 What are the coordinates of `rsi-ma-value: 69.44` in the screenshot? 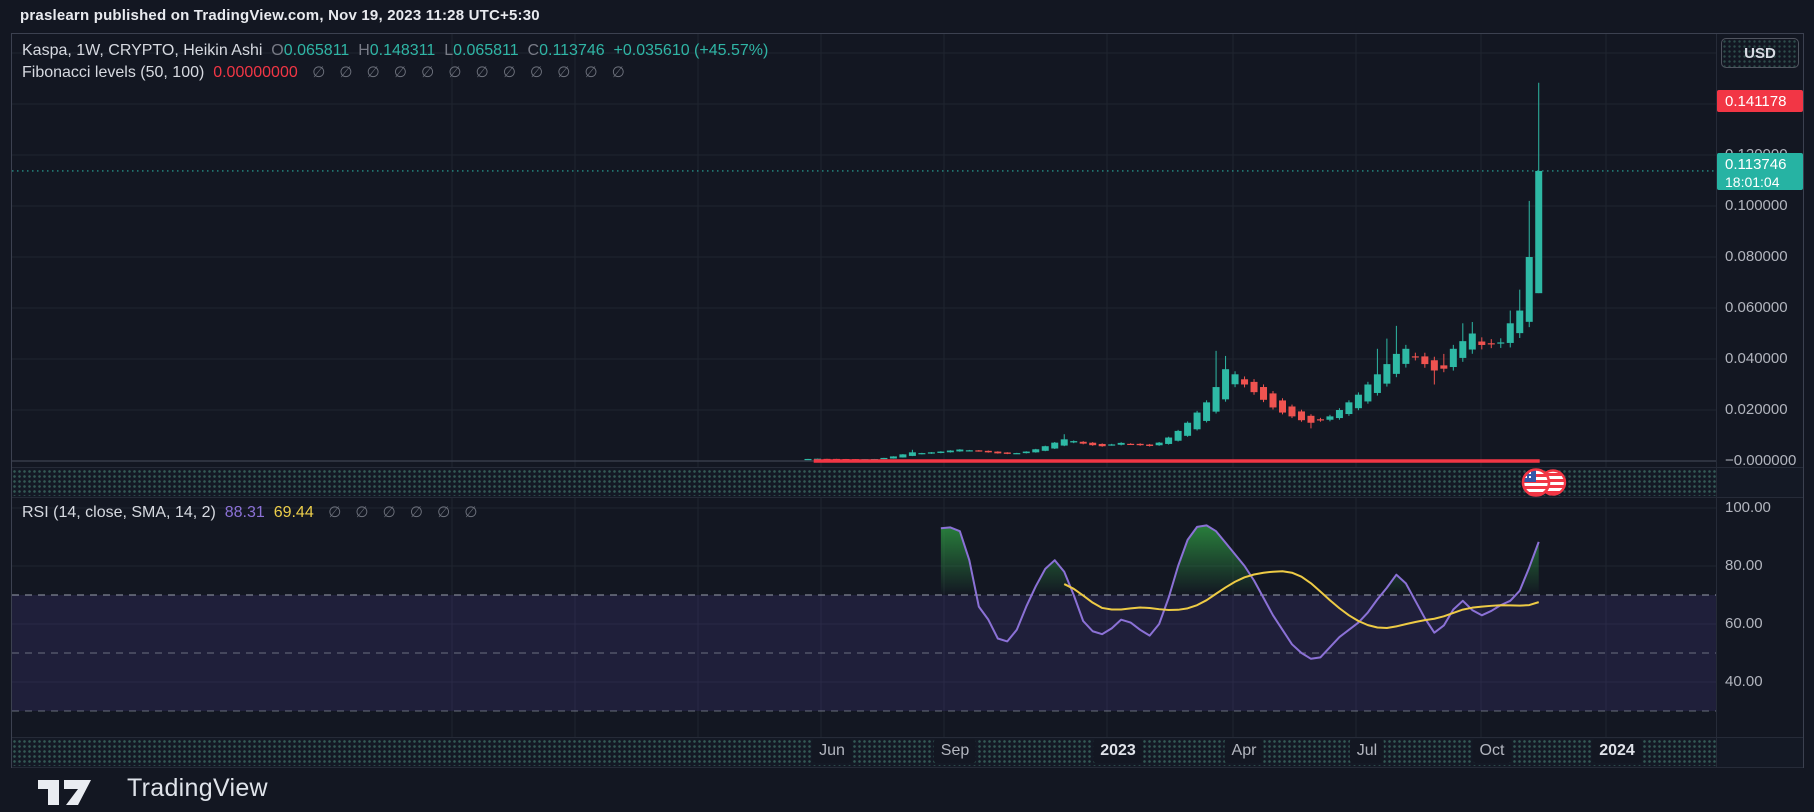 It's located at (293, 512).